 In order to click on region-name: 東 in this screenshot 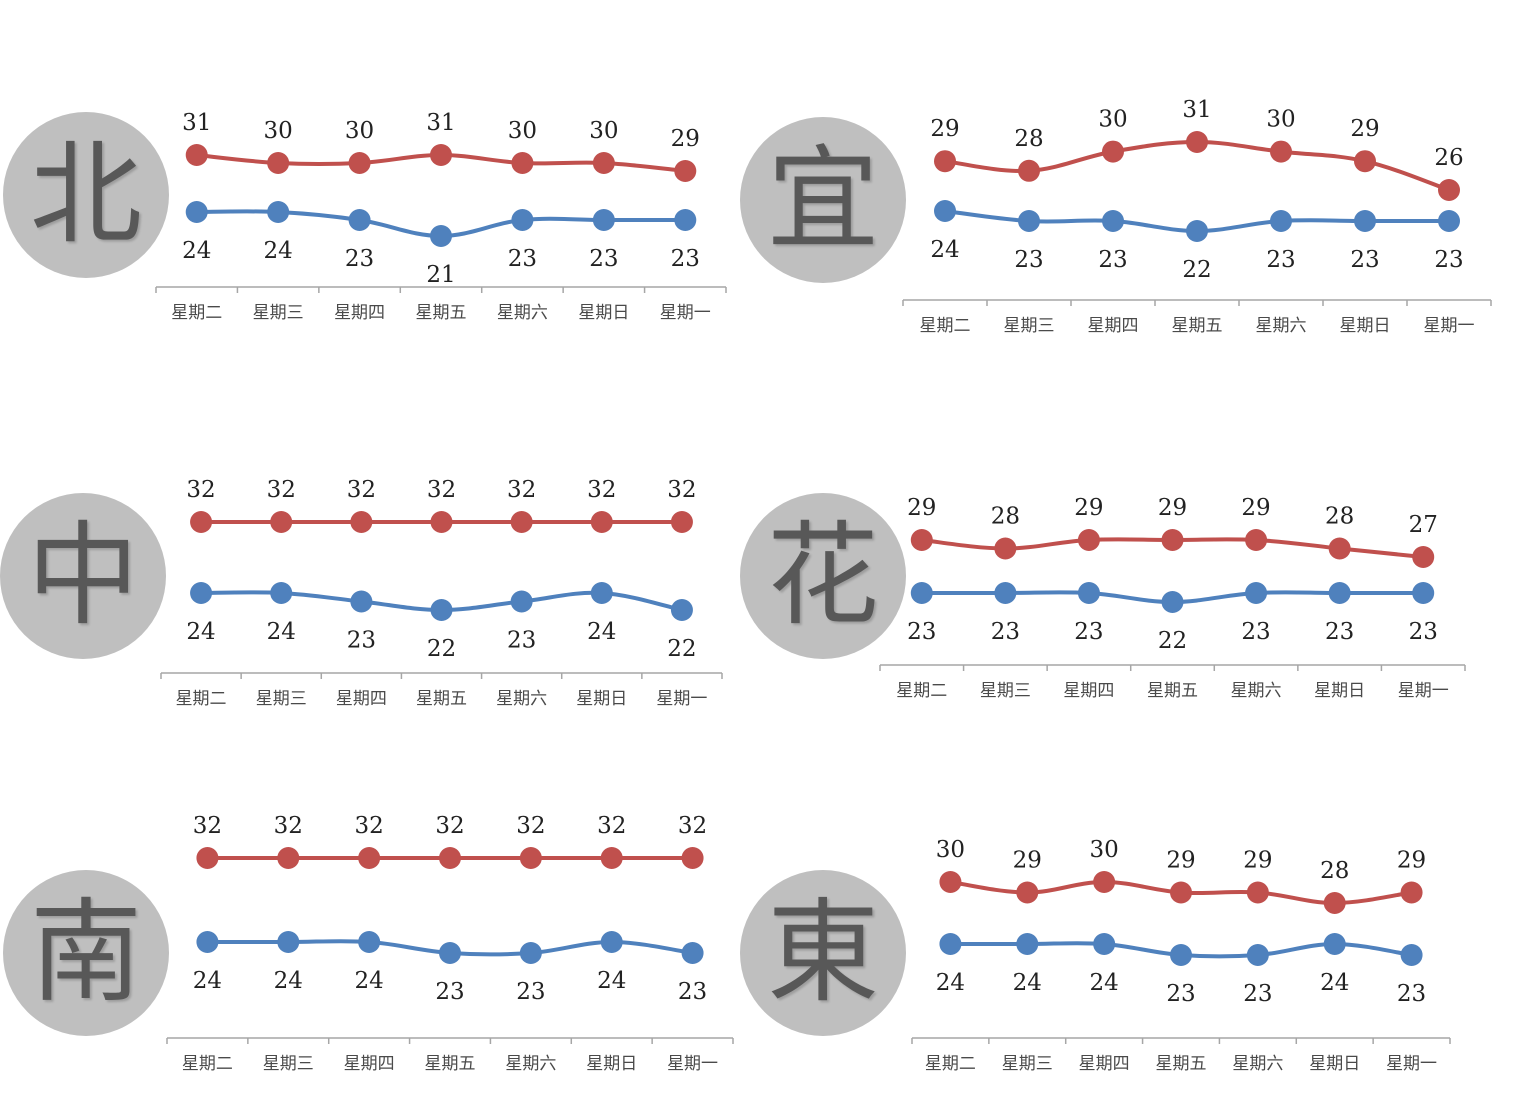, I will do `click(823, 953)`.